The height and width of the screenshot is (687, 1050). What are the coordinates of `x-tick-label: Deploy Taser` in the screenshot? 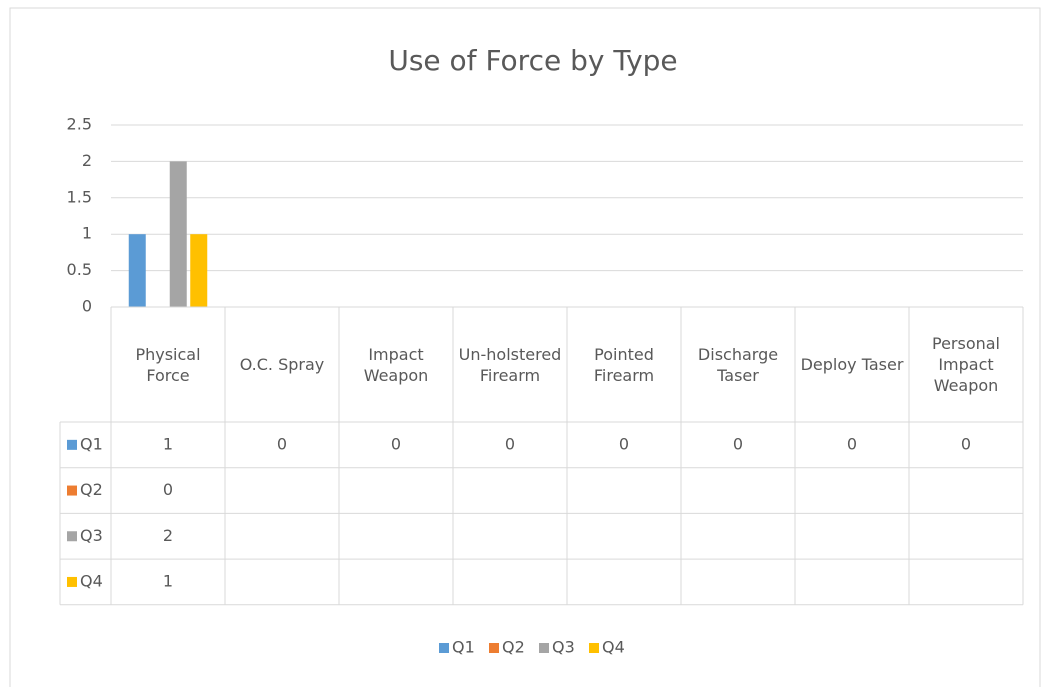 It's located at (852, 364).